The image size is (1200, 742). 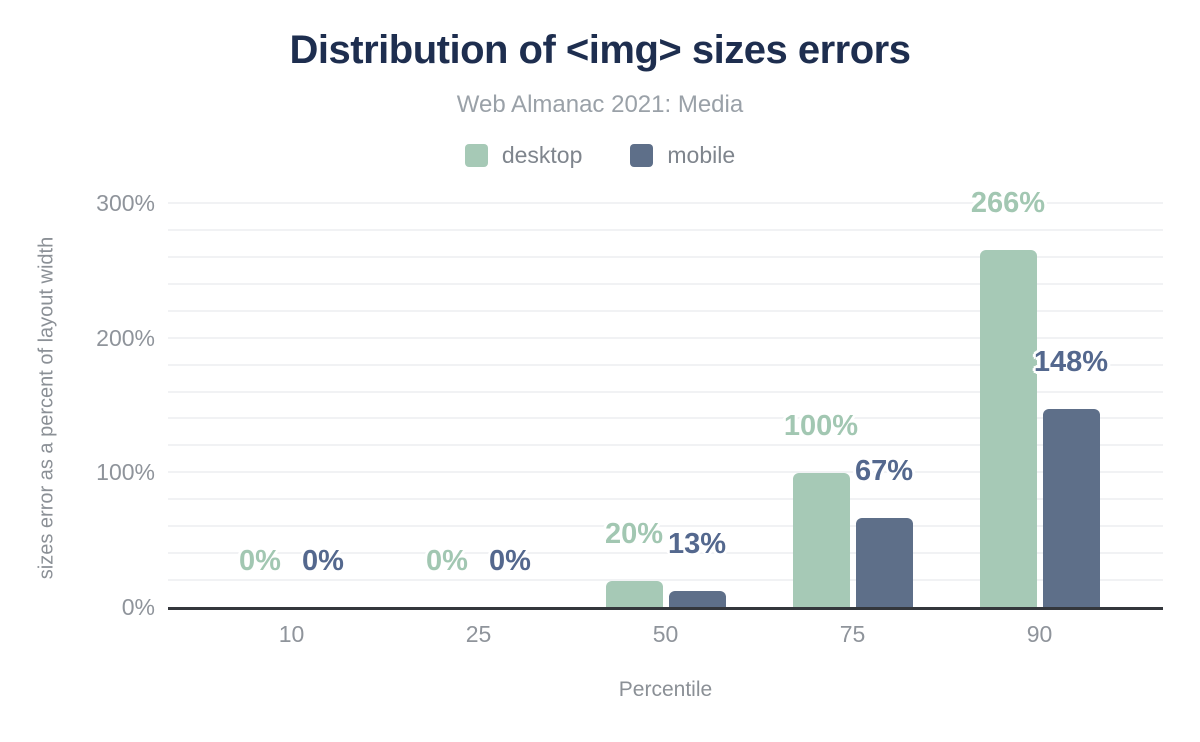 I want to click on bar-group-10: 0% 0%, so click(x=291, y=401).